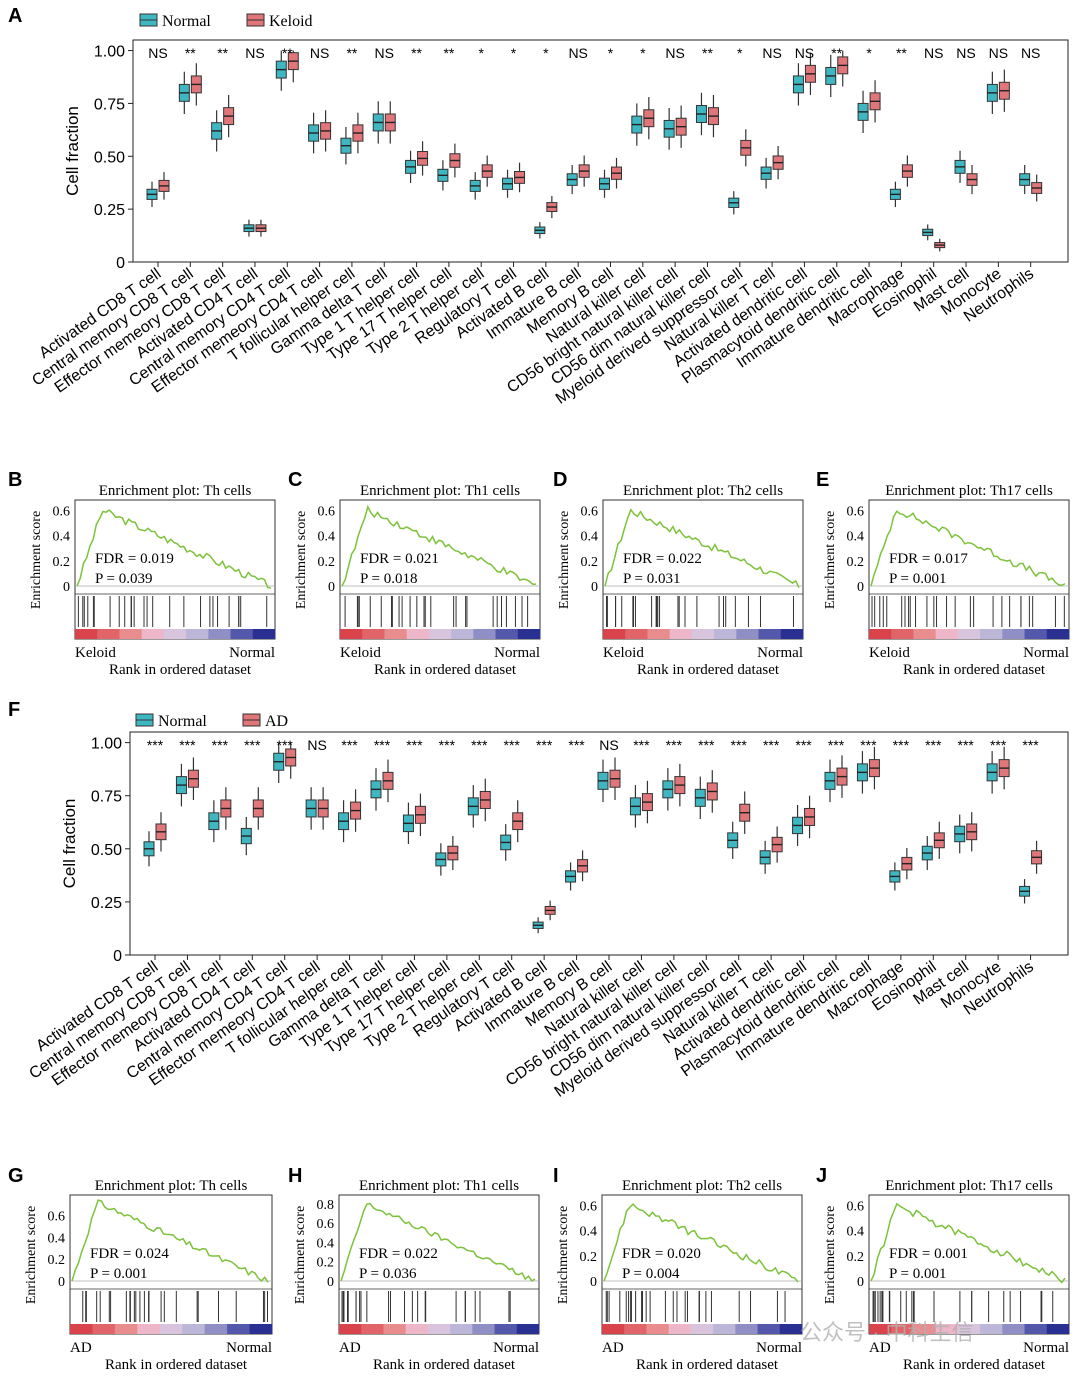  Describe the element at coordinates (560, 480) in the screenshot. I see `panel-letter: D` at that location.